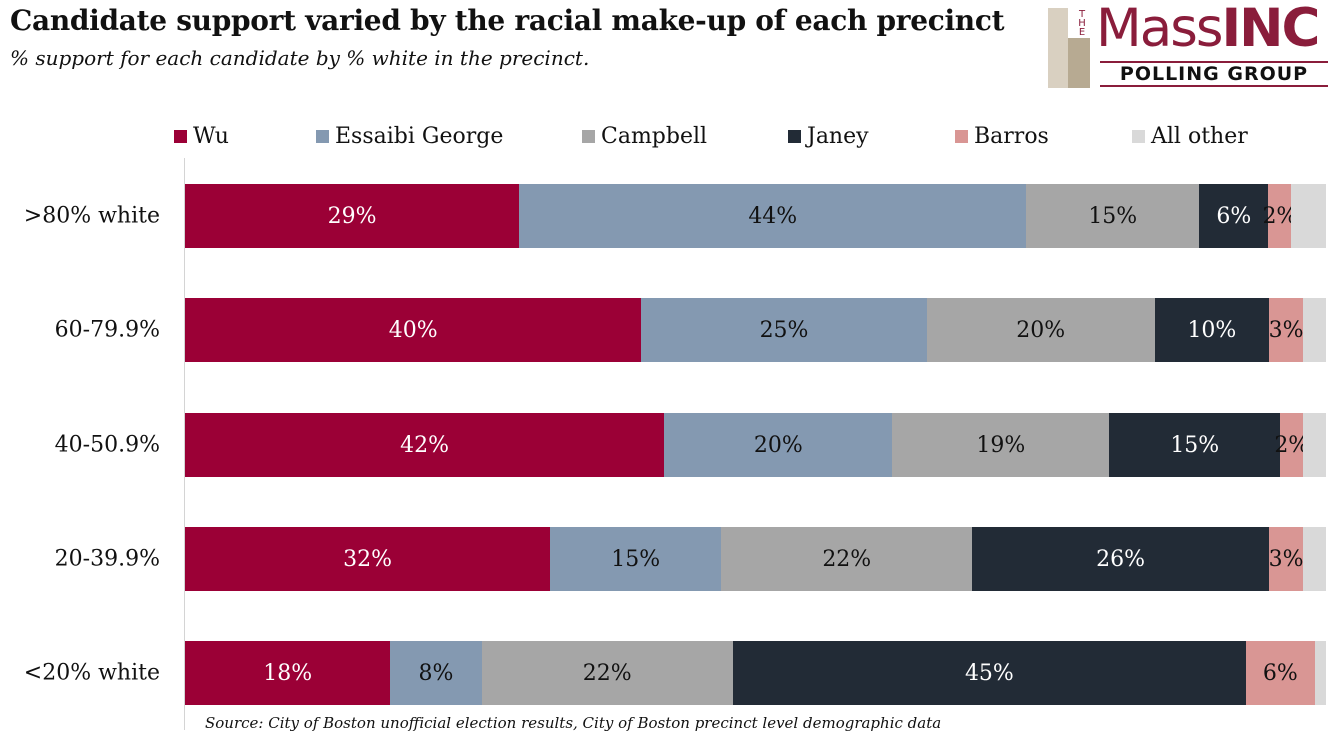 The width and height of the screenshot is (1337, 744). I want to click on massinc-logo: THE MassINC POLLING GROUP, so click(1189, 45).